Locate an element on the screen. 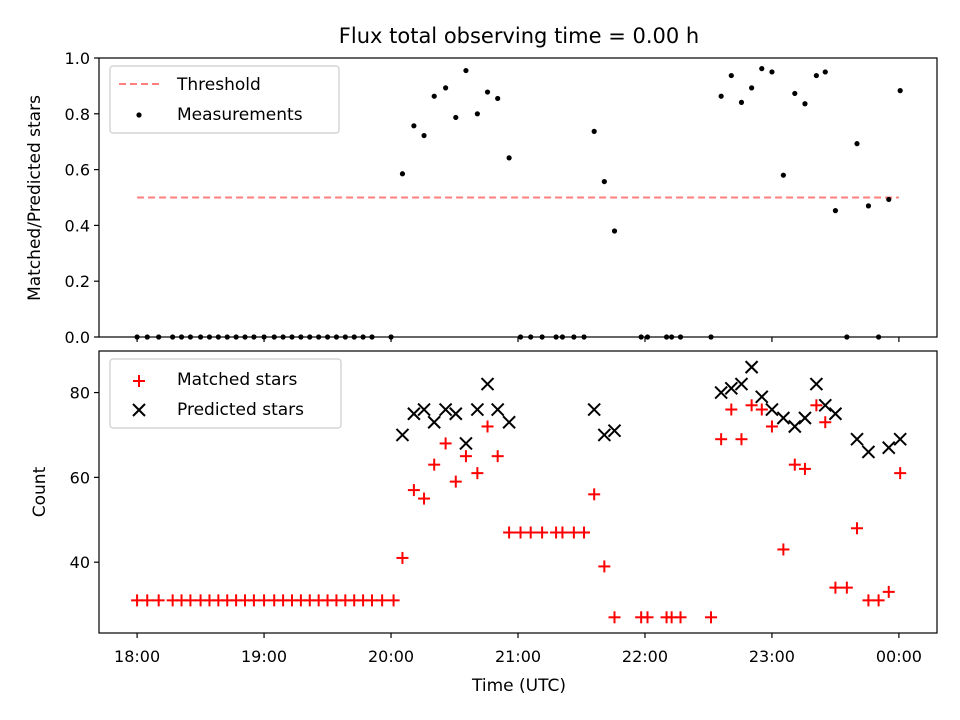 This screenshot has height=720, width=960. x-tick-label: 00:00 is located at coordinates (899, 656).